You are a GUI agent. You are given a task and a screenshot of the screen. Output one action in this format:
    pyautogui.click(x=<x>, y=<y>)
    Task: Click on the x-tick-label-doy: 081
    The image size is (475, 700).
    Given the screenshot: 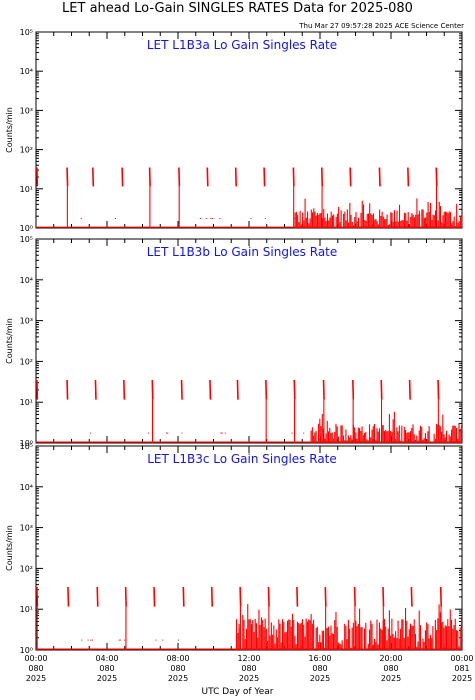 What is the action you would take?
    pyautogui.click(x=461, y=668)
    